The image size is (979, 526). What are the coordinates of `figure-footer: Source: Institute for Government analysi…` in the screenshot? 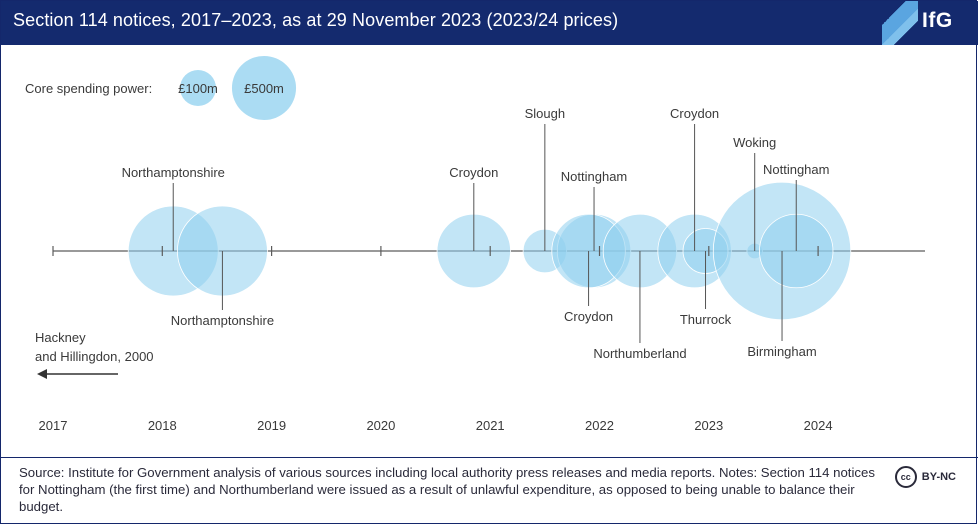 It's located at (489, 491).